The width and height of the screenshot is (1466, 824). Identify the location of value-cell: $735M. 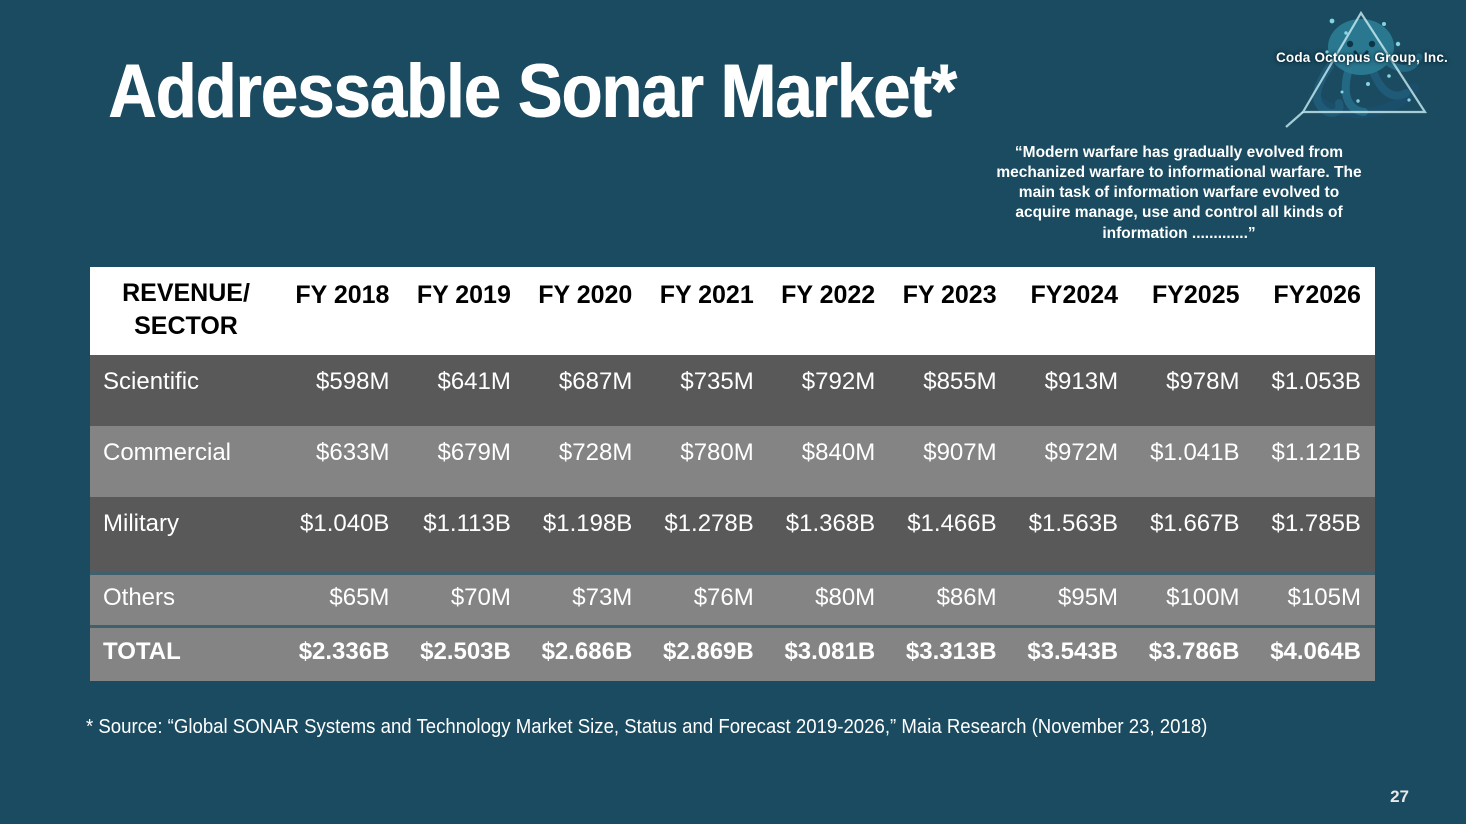
(717, 381).